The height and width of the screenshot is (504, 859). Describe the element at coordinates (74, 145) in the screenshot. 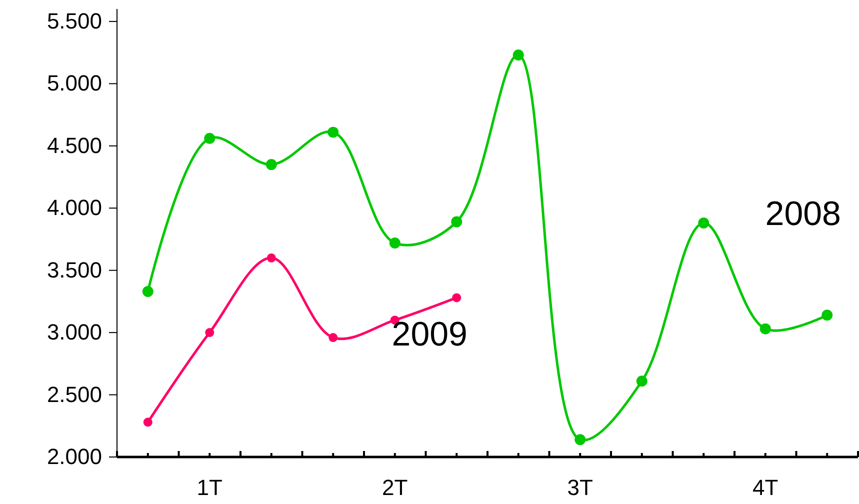

I see `y-tick-label: 4.500` at that location.